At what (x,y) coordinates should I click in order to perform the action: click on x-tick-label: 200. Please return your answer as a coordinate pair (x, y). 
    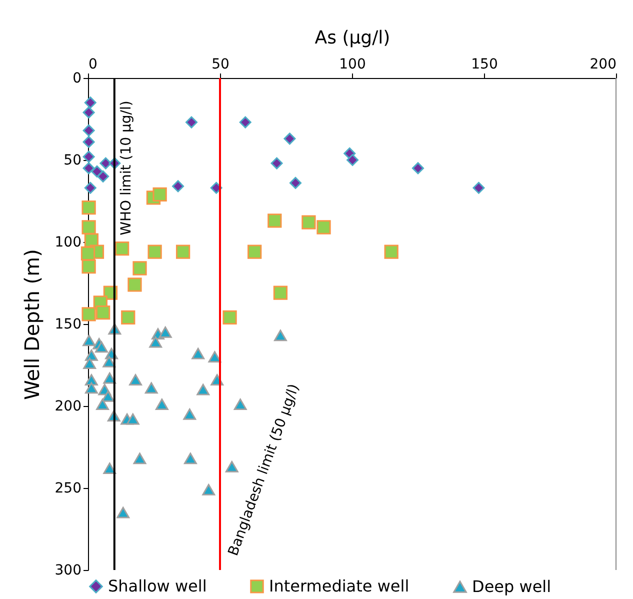
    Looking at the image, I should click on (603, 64).